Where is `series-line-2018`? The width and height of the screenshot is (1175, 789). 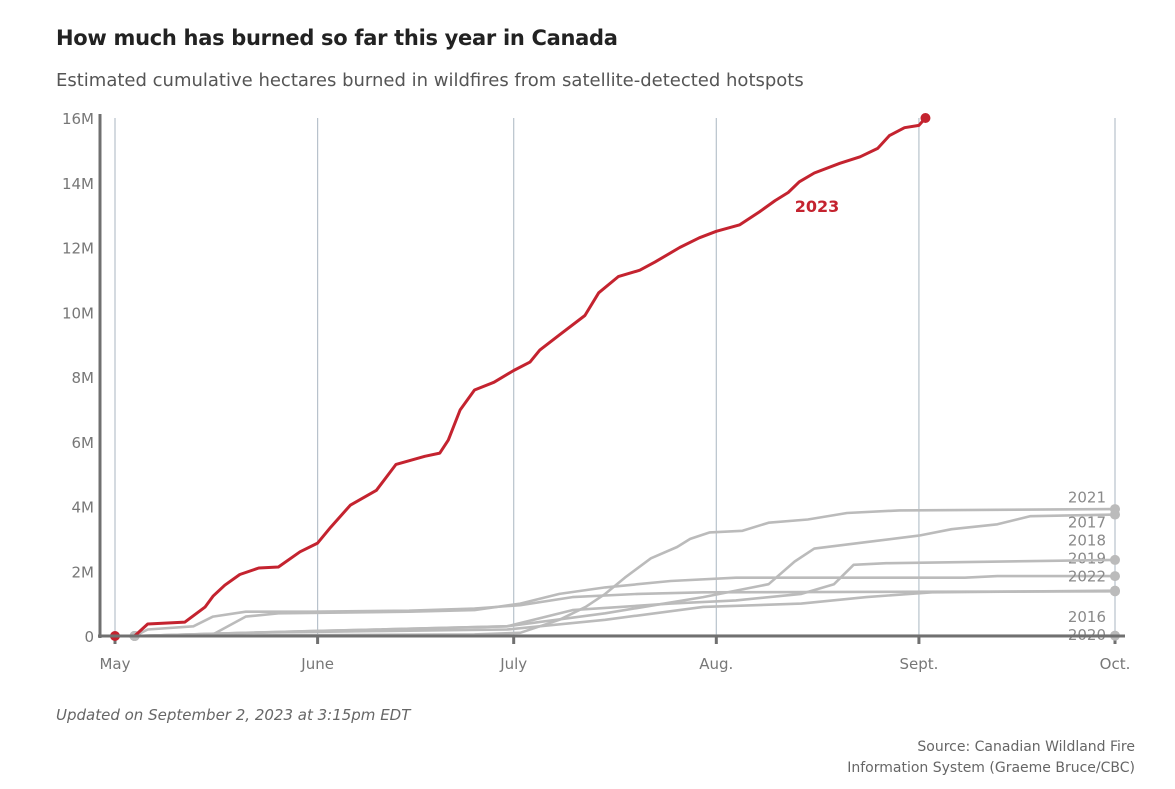 series-line-2018 is located at coordinates (625, 598).